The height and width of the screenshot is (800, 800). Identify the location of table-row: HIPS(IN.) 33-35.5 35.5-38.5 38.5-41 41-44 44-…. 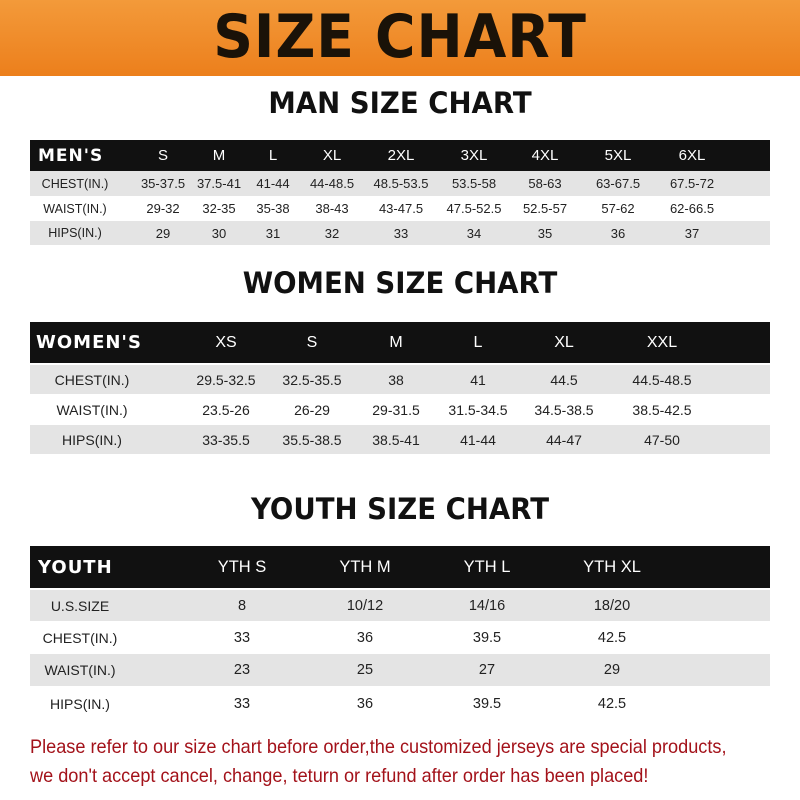
(400, 439).